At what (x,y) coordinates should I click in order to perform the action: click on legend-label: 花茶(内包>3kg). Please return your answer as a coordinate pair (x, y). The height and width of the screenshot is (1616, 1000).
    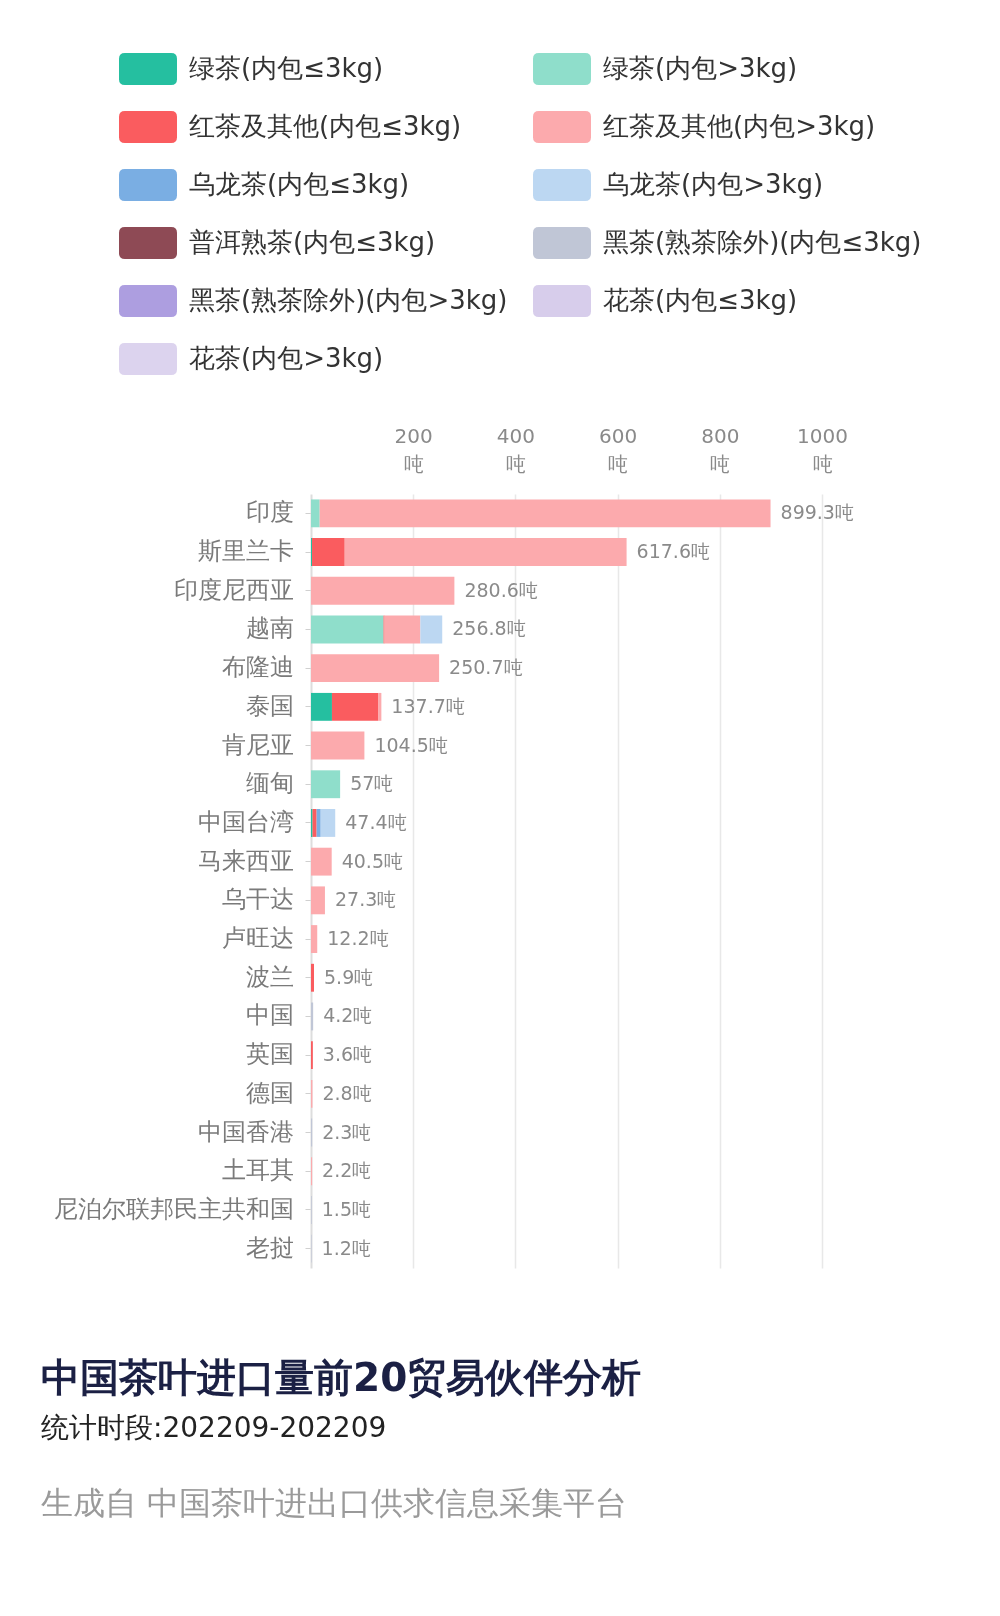
    Looking at the image, I should click on (286, 358).